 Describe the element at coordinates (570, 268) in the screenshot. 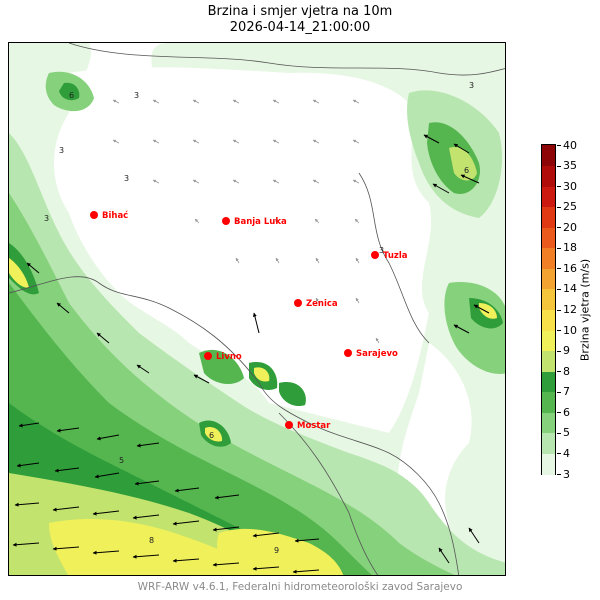

I see `colorbar-tick-label: 16` at that location.